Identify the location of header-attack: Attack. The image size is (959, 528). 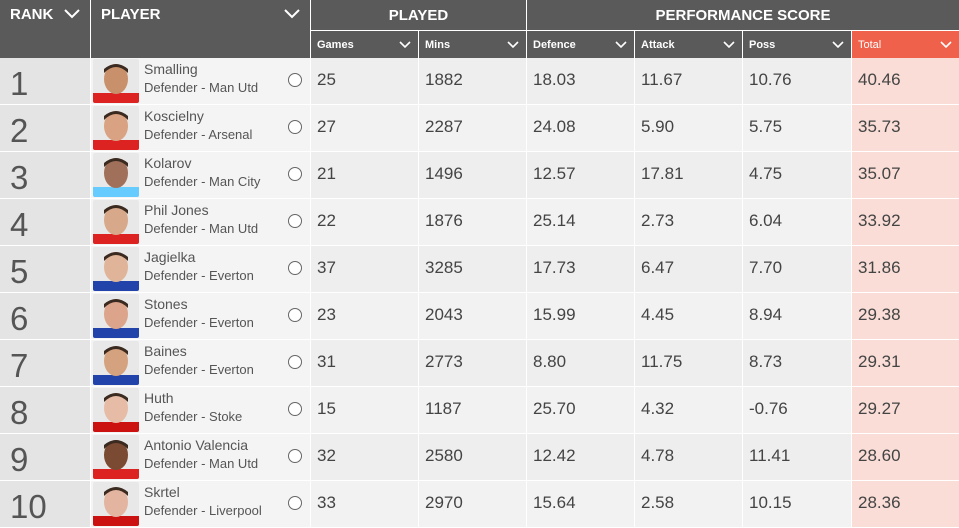
(688, 44).